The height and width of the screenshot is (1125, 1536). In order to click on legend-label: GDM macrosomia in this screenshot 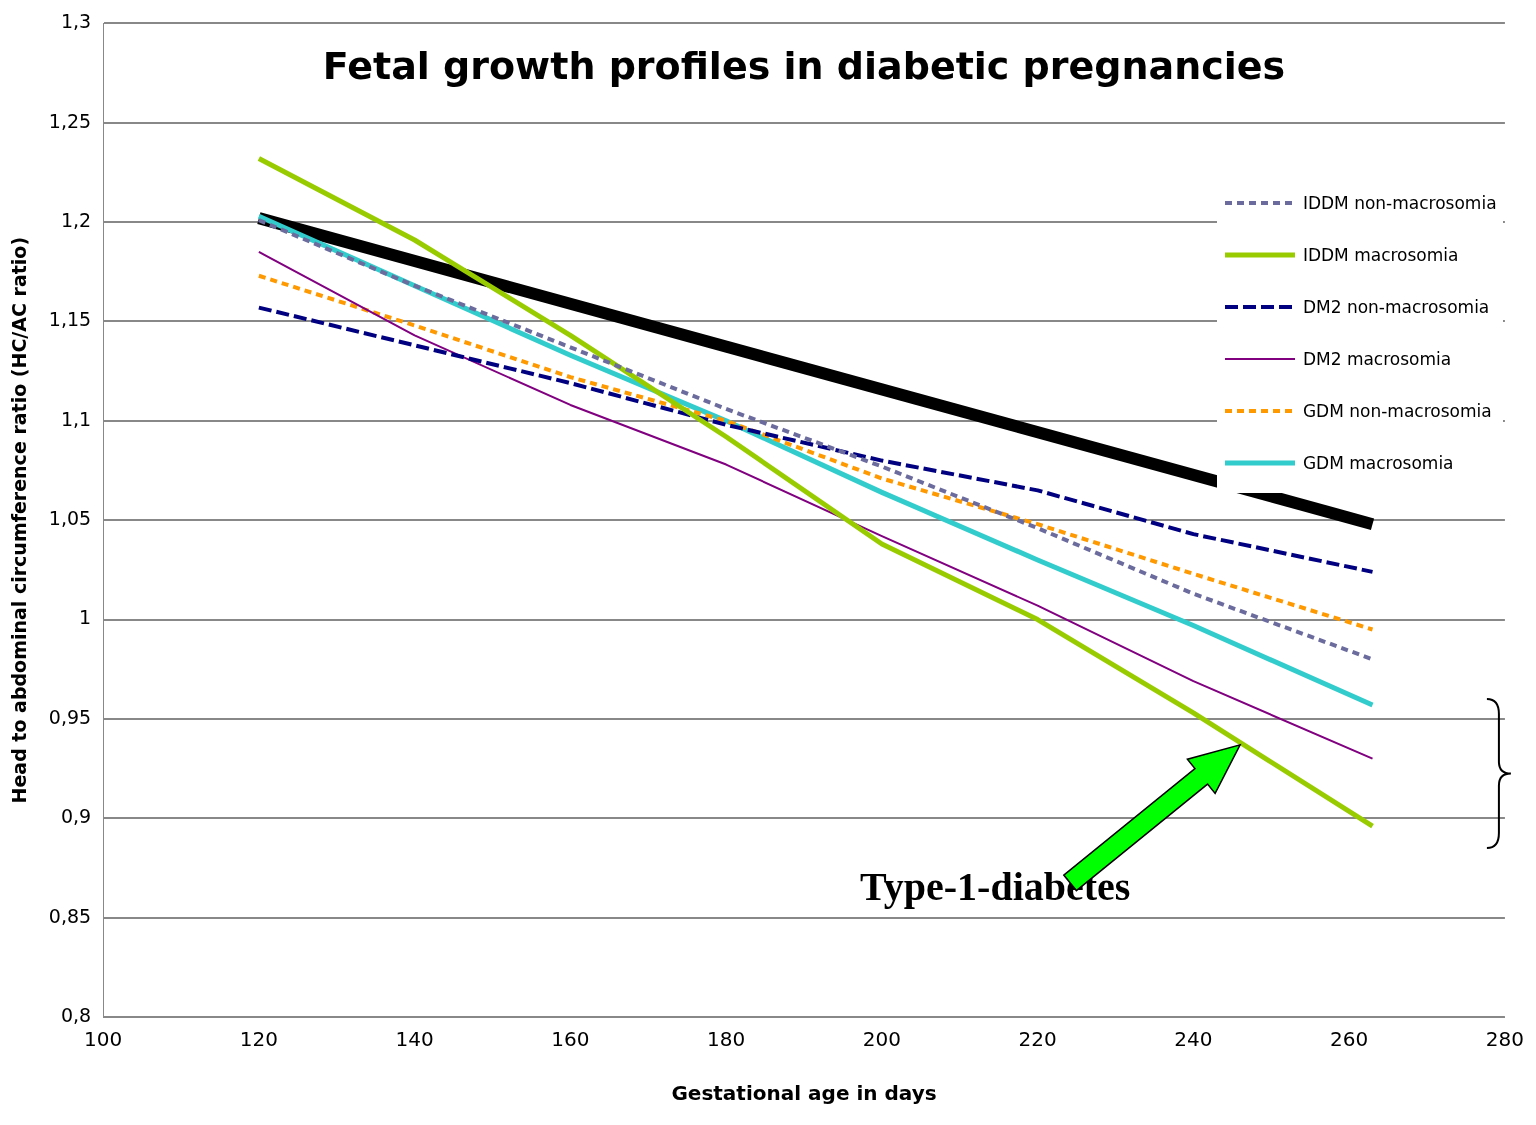, I will do `click(1378, 463)`.